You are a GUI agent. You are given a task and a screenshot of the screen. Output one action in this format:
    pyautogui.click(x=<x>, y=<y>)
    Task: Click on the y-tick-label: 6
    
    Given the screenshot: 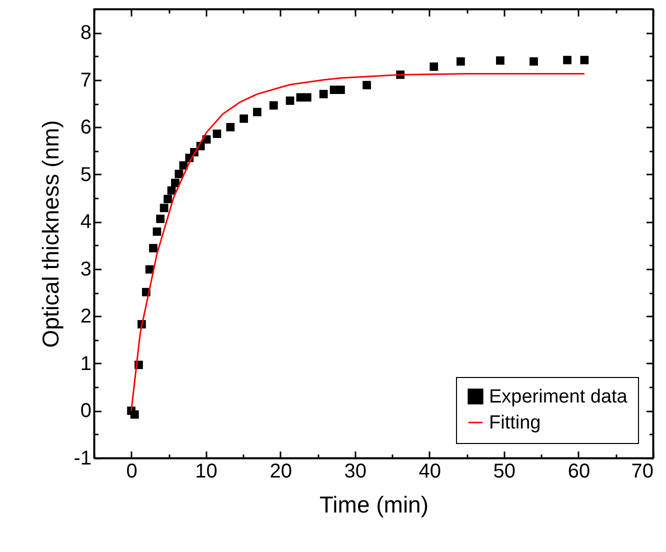 What is the action you would take?
    pyautogui.click(x=86, y=127)
    